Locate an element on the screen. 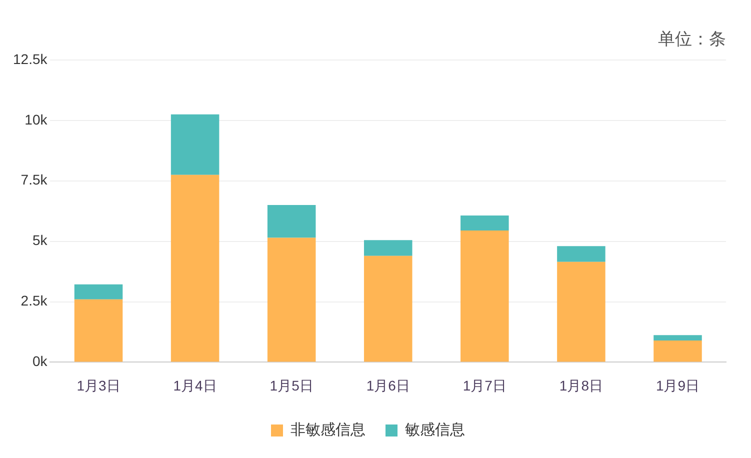 The height and width of the screenshot is (458, 751). x-tick-label: 1月6日 is located at coordinates (388, 385).